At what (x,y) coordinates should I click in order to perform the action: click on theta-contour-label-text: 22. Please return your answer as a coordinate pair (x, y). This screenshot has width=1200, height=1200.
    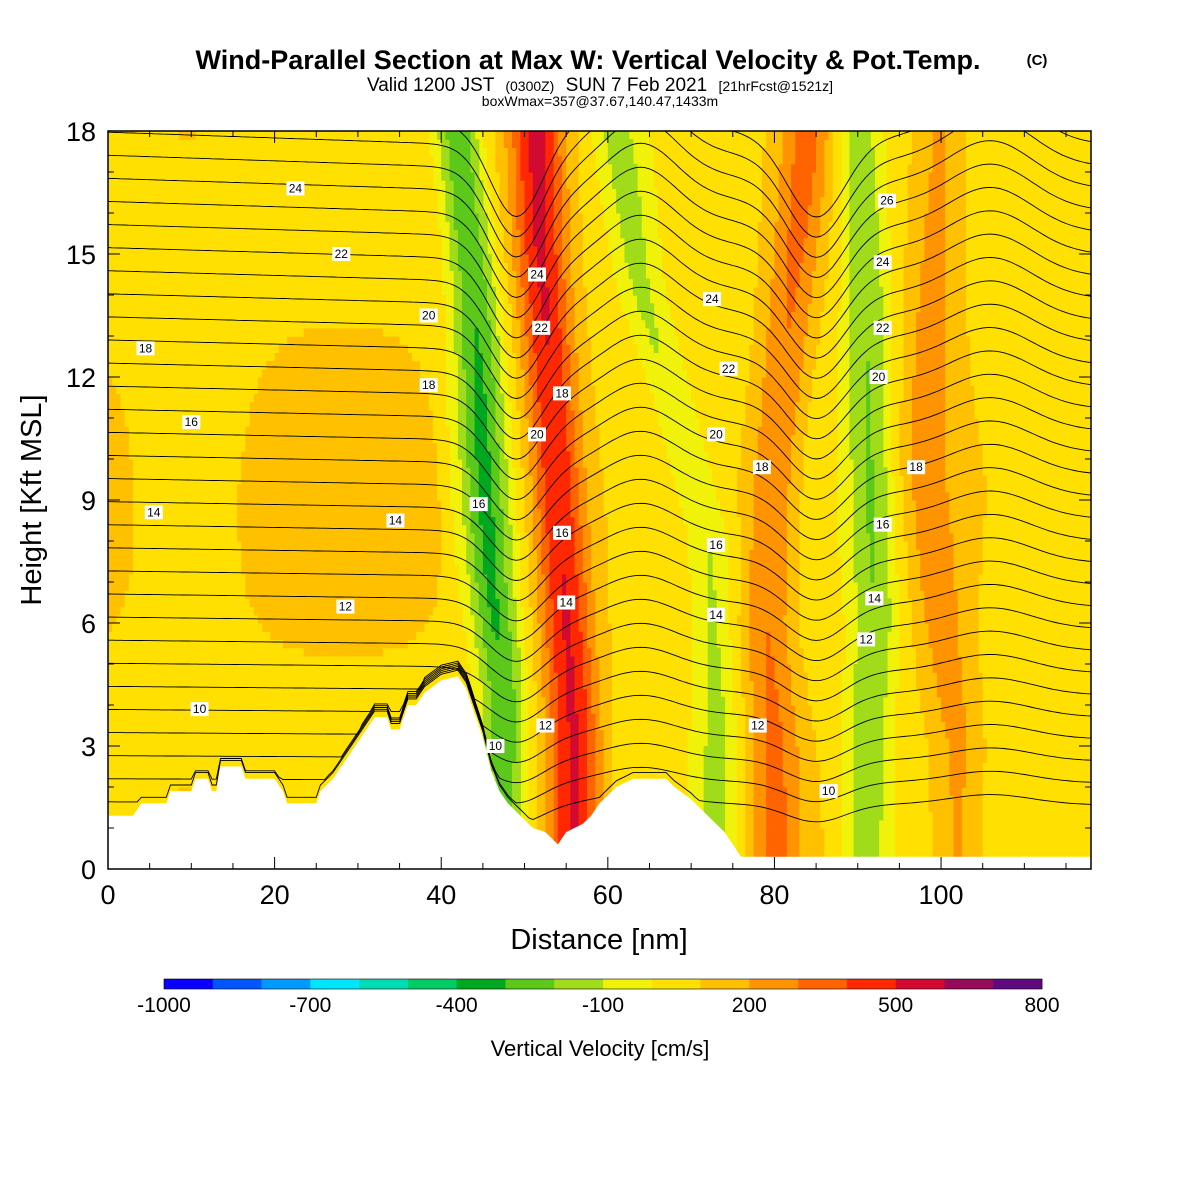
    Looking at the image, I should click on (883, 328).